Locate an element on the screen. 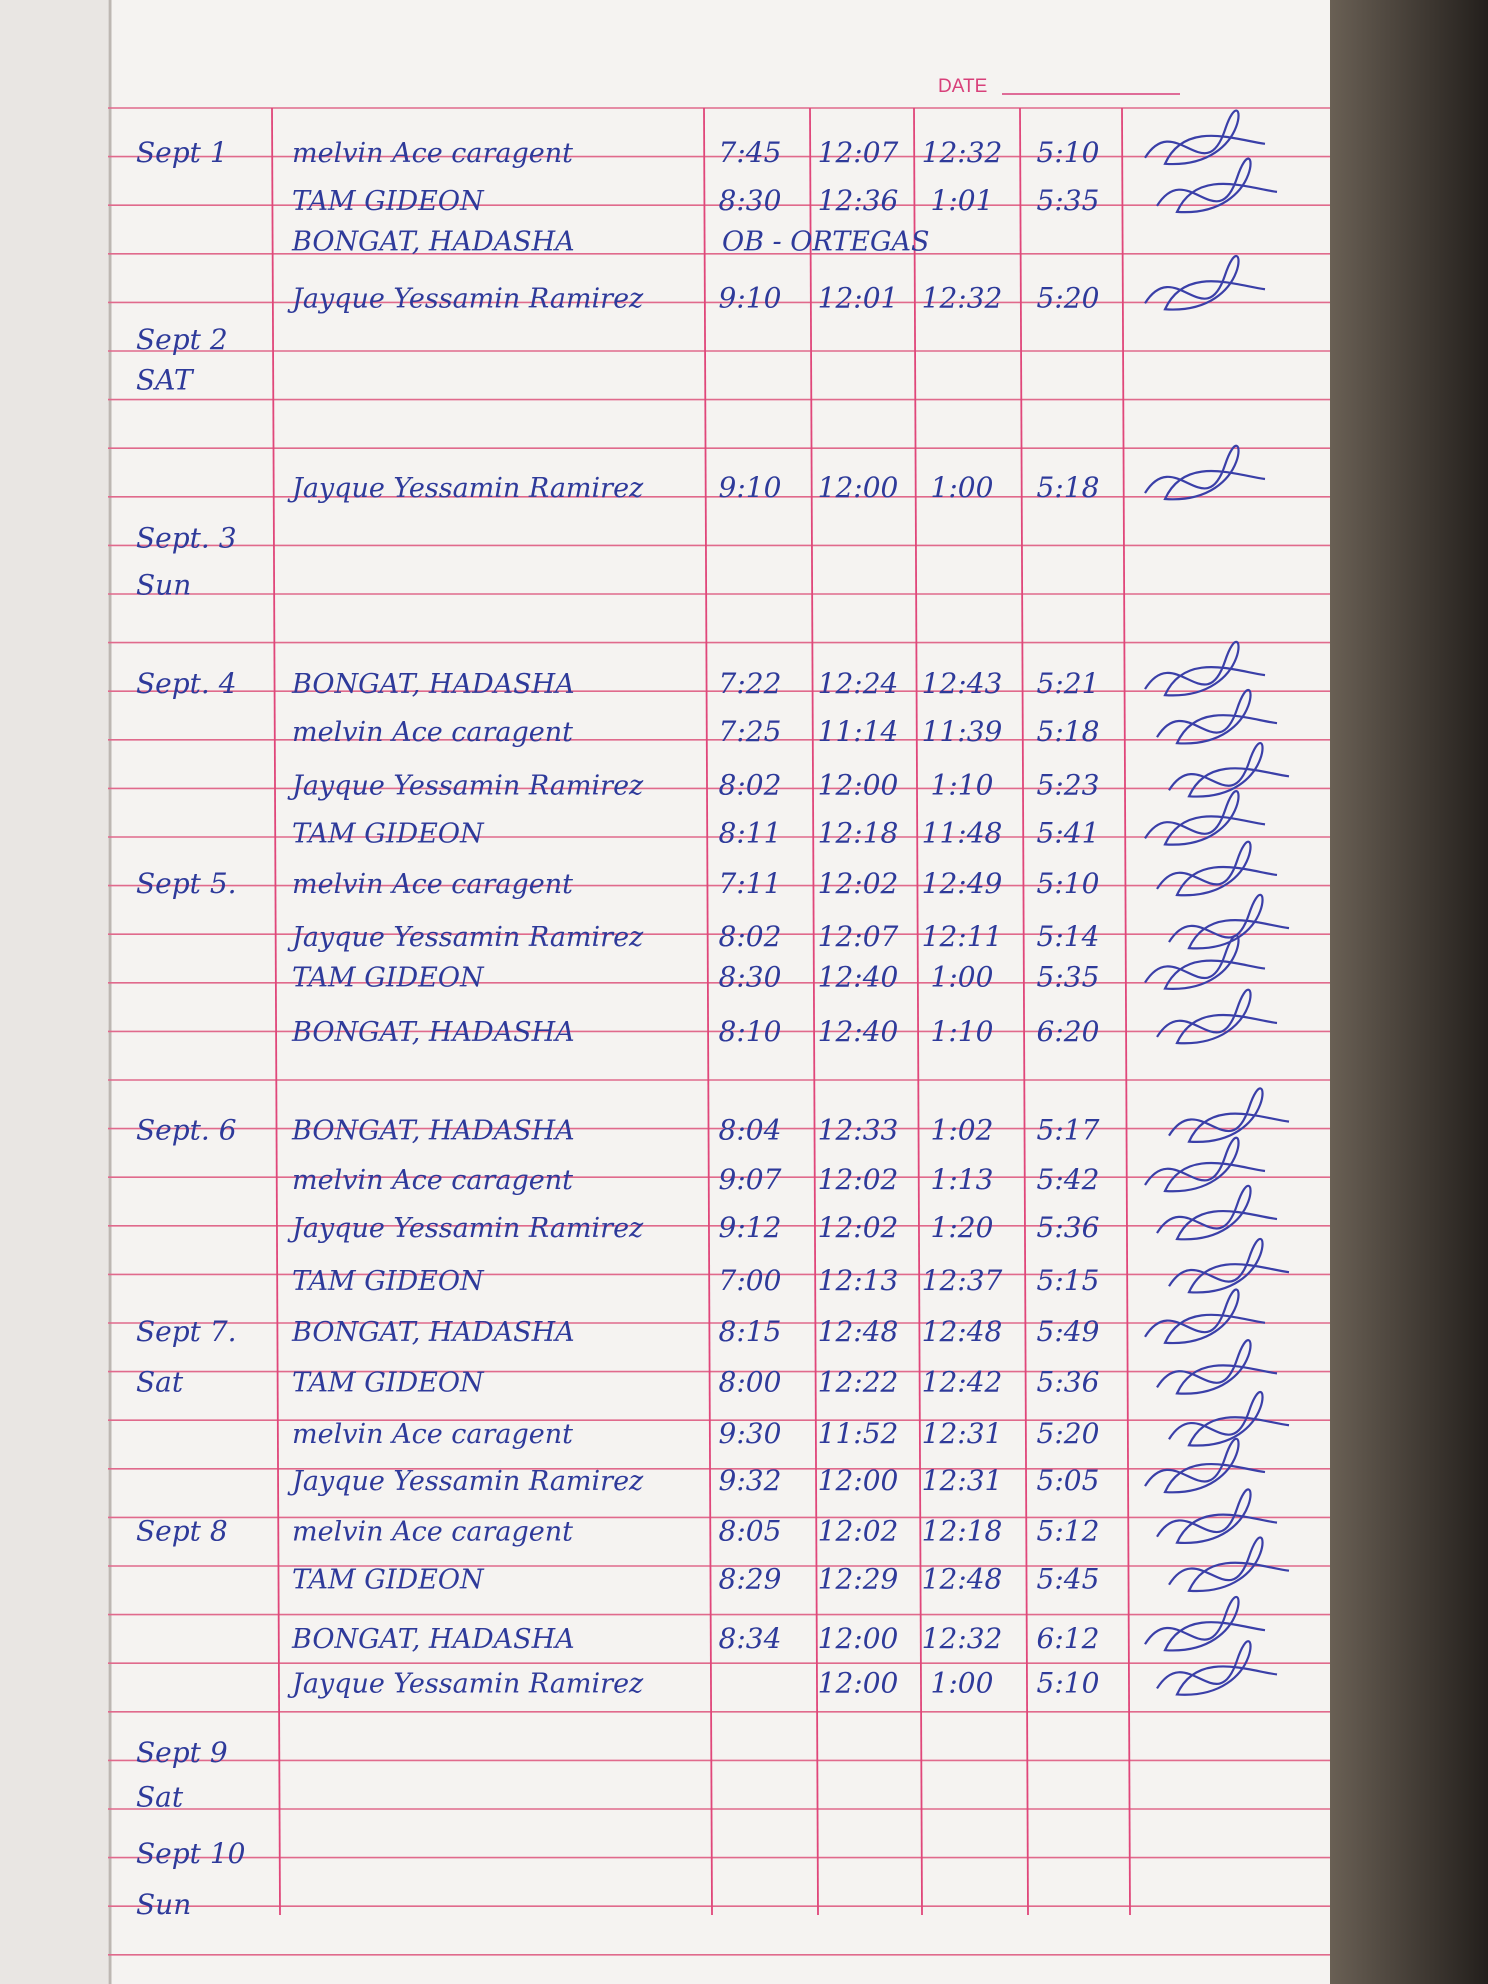  time: 12:24 is located at coordinates (858, 683).